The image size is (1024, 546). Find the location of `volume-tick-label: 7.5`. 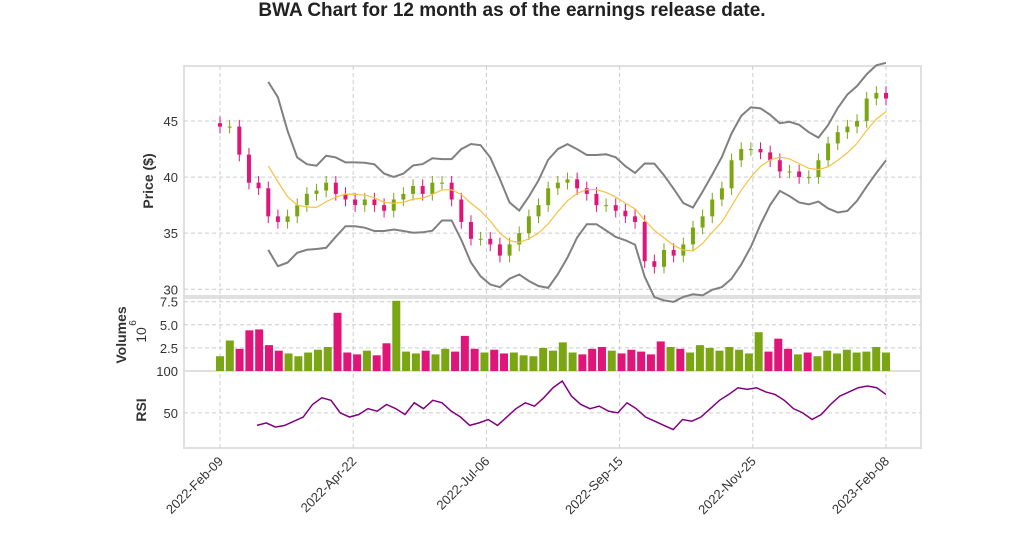

volume-tick-label: 7.5 is located at coordinates (169, 302).